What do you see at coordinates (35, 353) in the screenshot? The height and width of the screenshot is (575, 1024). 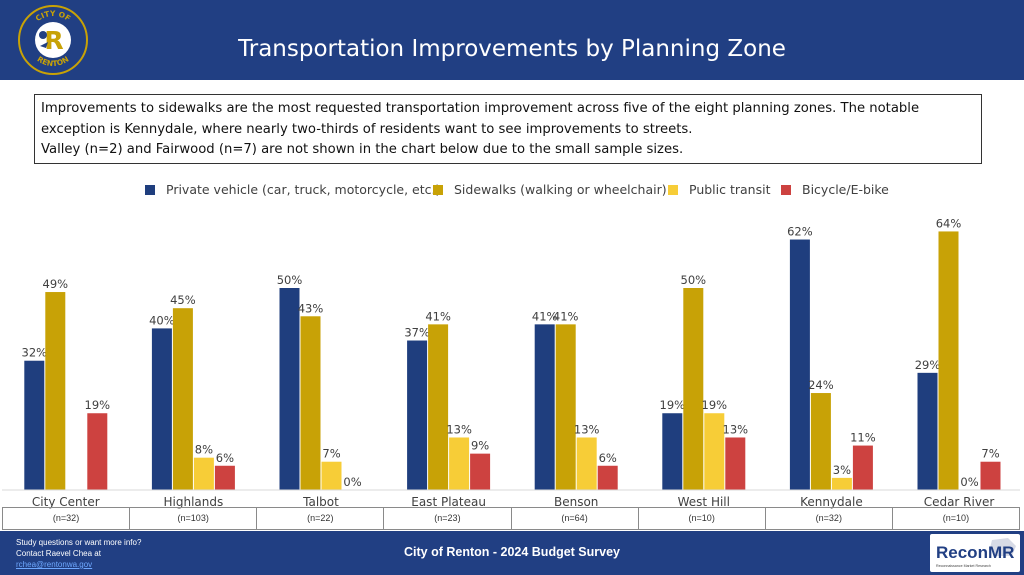 I see `data-label: 32%` at bounding box center [35, 353].